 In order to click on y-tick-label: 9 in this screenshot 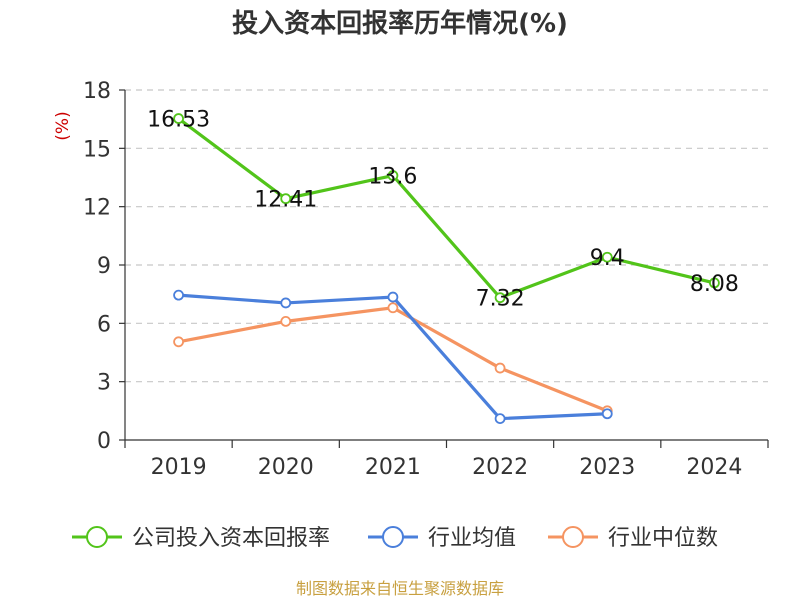, I will do `click(104, 266)`.